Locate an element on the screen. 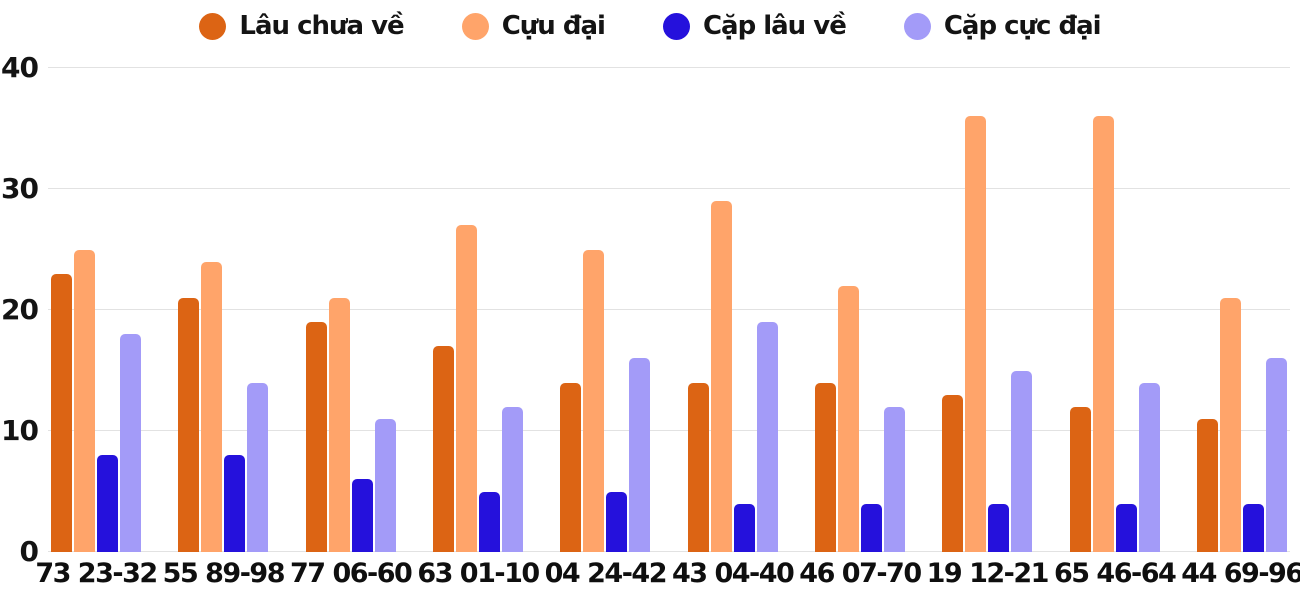 The image size is (1300, 600). bar-group: 63 01-10 is located at coordinates (478, 327).